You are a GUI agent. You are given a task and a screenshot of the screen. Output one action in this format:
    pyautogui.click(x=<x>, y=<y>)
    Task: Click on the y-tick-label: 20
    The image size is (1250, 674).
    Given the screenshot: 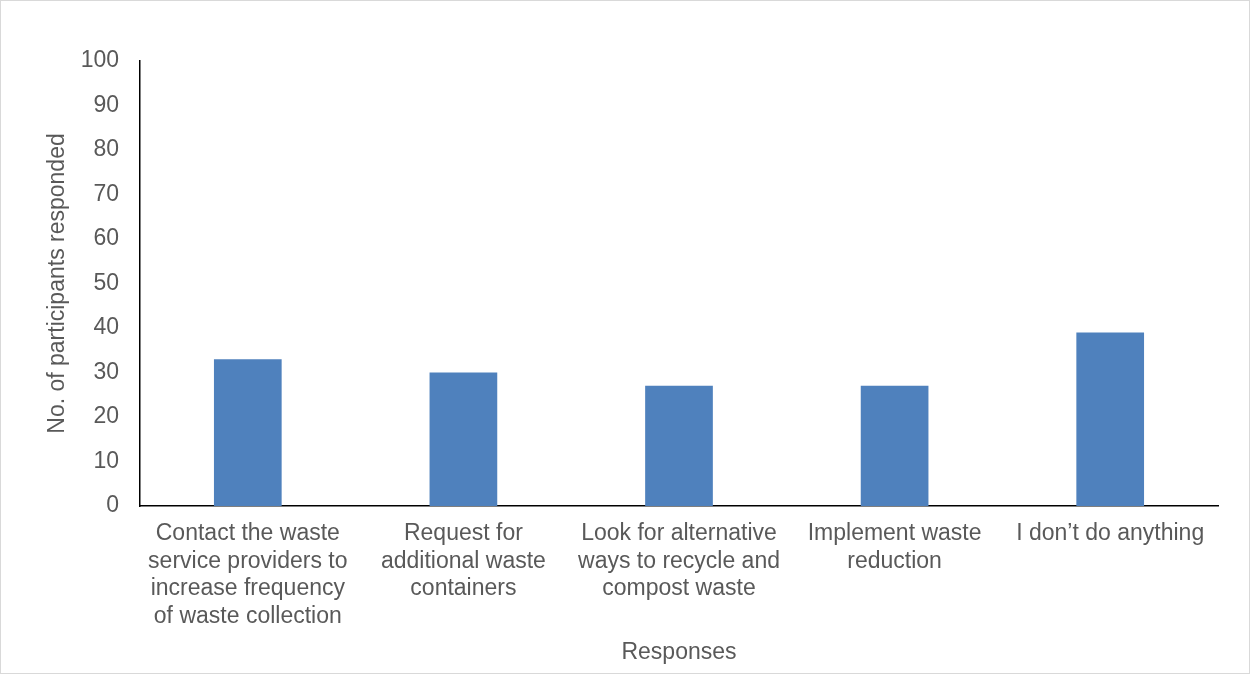 What is the action you would take?
    pyautogui.click(x=106, y=415)
    